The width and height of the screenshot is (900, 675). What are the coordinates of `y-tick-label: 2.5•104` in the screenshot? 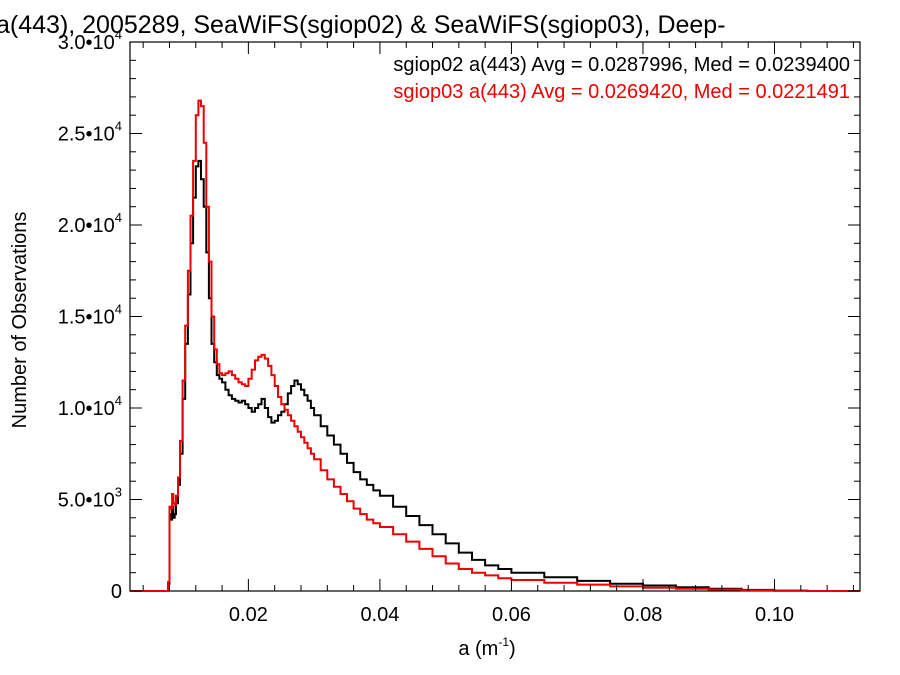 It's located at (90, 132).